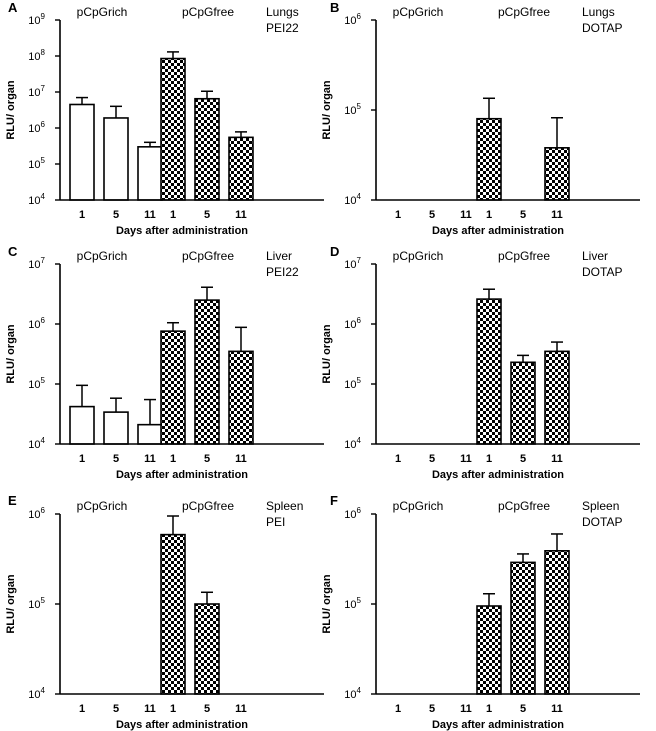 This screenshot has width=656, height=731. I want to click on panel-b-annotation-organ: Lungs, so click(598, 12).